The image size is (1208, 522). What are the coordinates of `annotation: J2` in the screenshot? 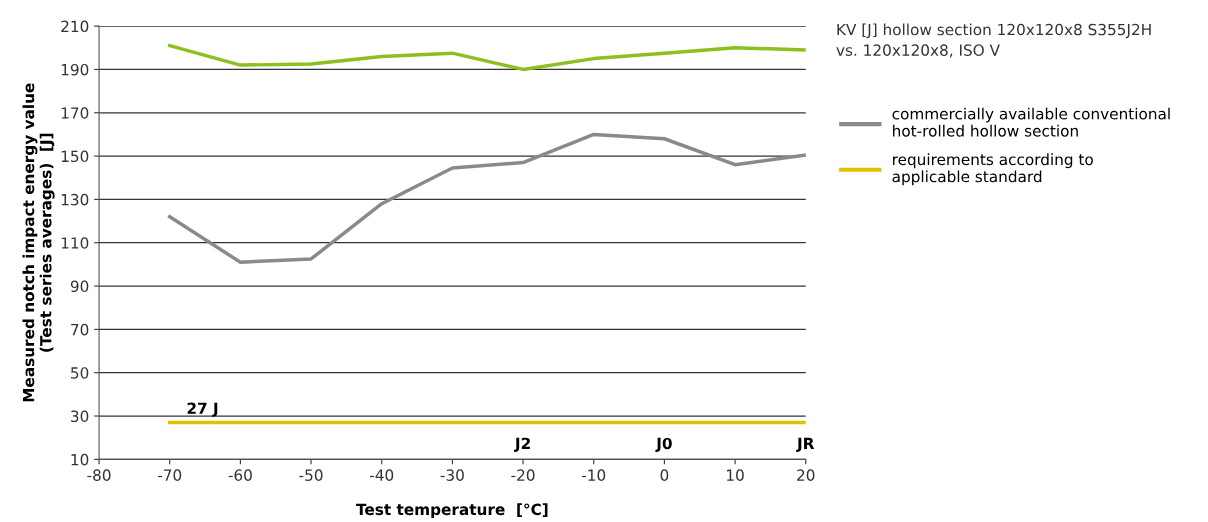 It's located at (522, 445).